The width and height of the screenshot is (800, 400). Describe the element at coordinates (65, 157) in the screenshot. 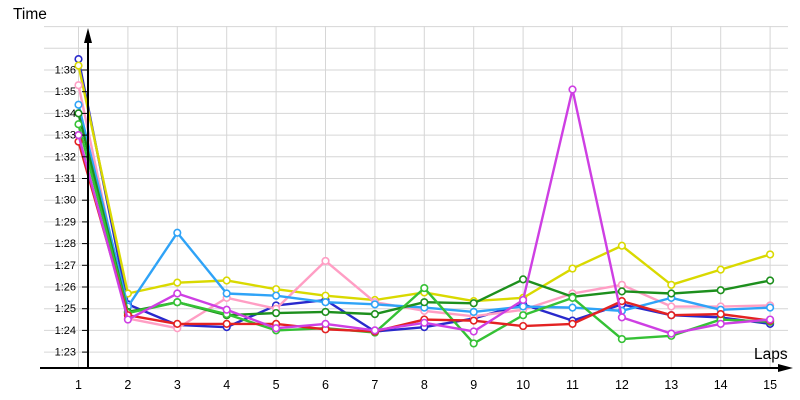

I see `y-tick-label: 1:32` at that location.